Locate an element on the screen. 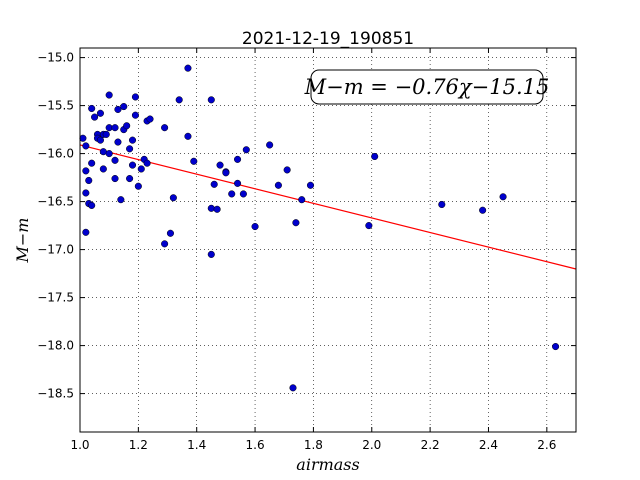 The width and height of the screenshot is (640, 480). x-tick-label: 1.4 is located at coordinates (196, 445).